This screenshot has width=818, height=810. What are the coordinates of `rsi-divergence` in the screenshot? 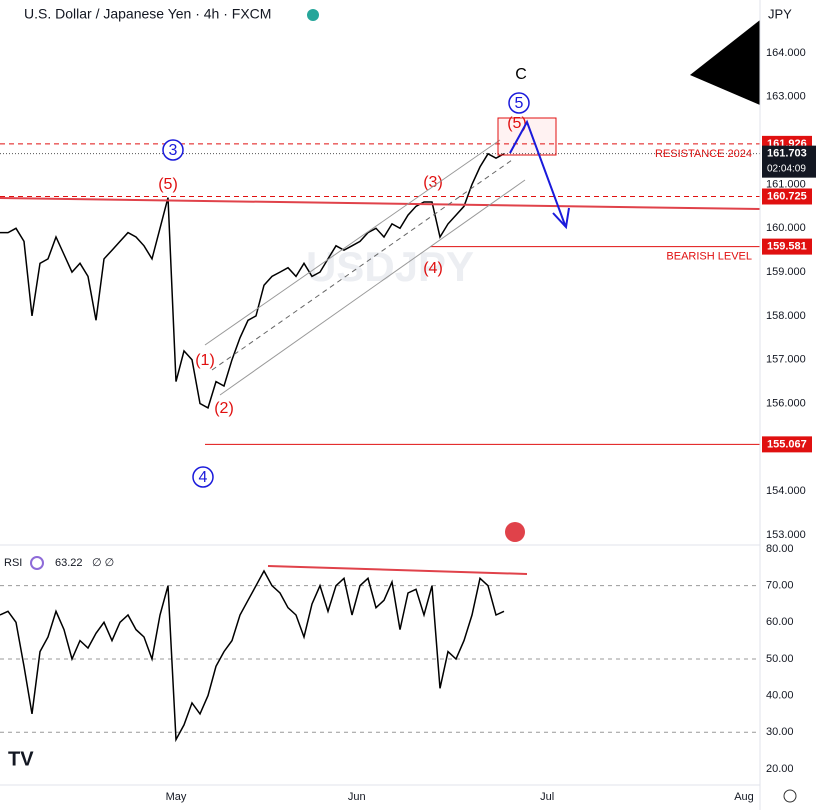 It's located at (397, 570).